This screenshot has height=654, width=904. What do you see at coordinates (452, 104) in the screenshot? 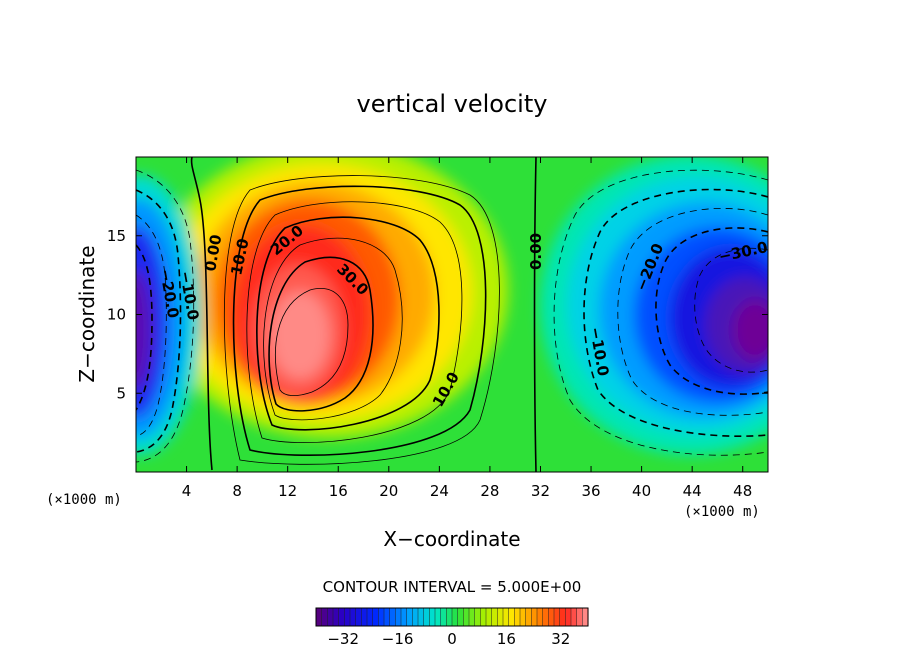
I see `chart-title: vertical velocity` at bounding box center [452, 104].